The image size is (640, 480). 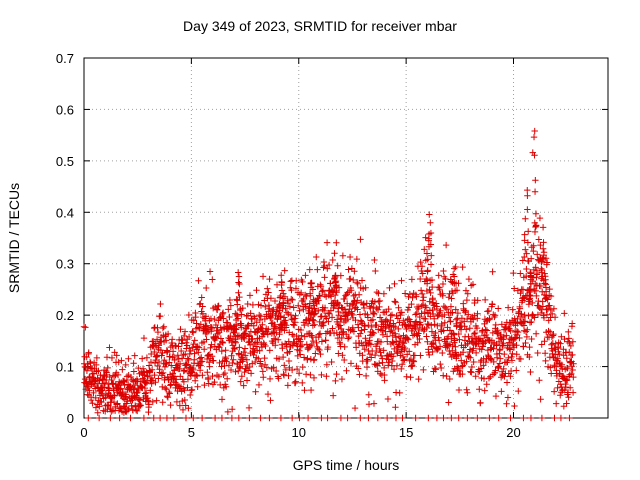 What do you see at coordinates (65, 367) in the screenshot?
I see `y-tick-label: 0.1` at bounding box center [65, 367].